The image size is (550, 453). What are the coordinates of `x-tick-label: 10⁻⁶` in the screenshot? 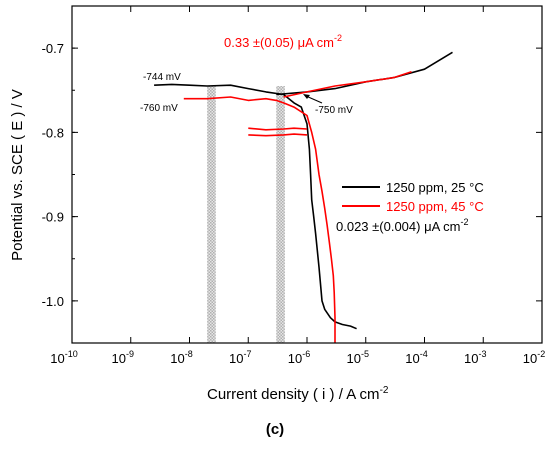 It's located at (299, 357).